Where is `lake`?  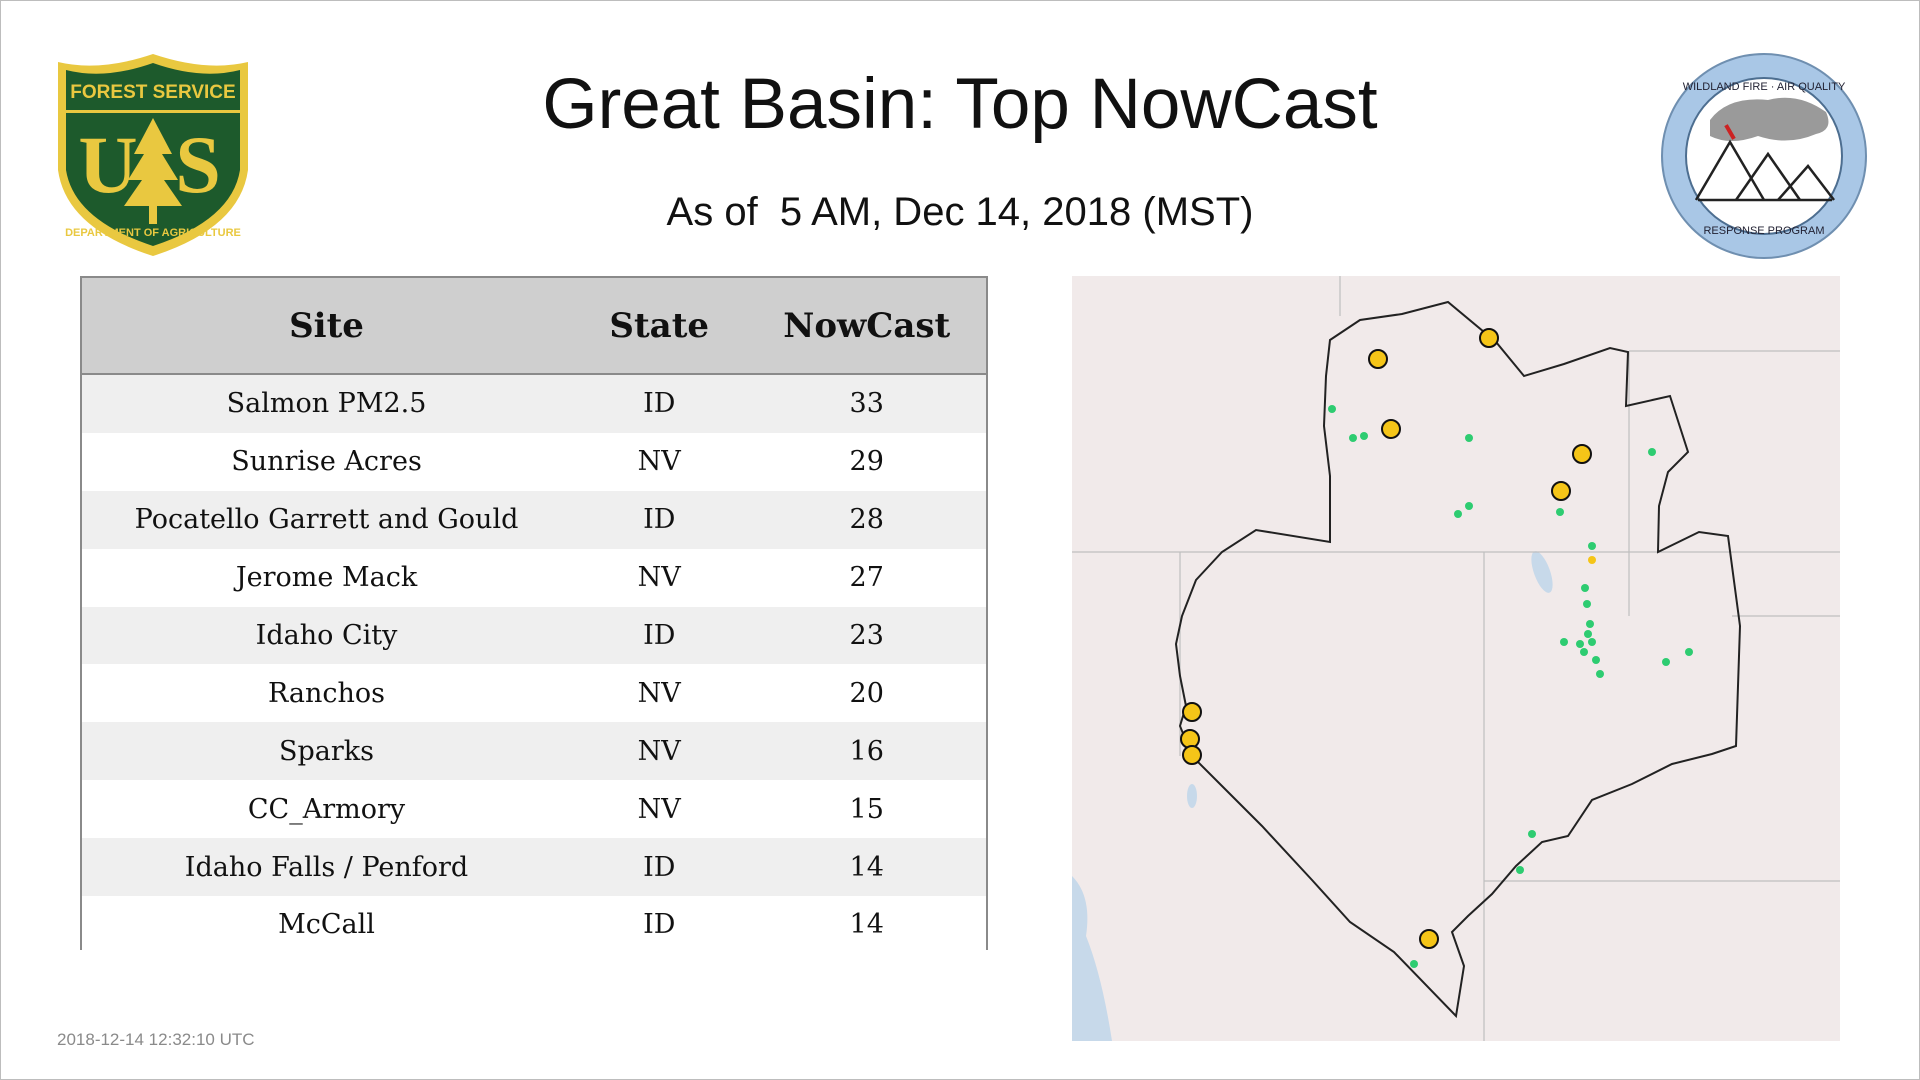 lake is located at coordinates (1192, 796).